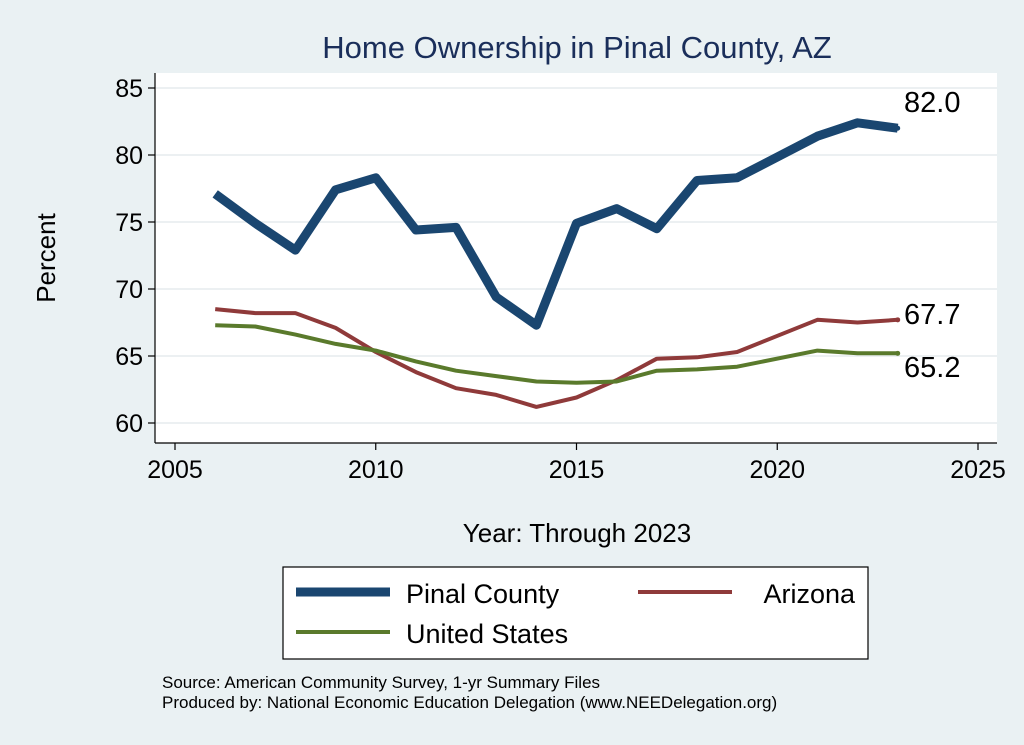  I want to click on y-axis-label: Percent, so click(46, 257).